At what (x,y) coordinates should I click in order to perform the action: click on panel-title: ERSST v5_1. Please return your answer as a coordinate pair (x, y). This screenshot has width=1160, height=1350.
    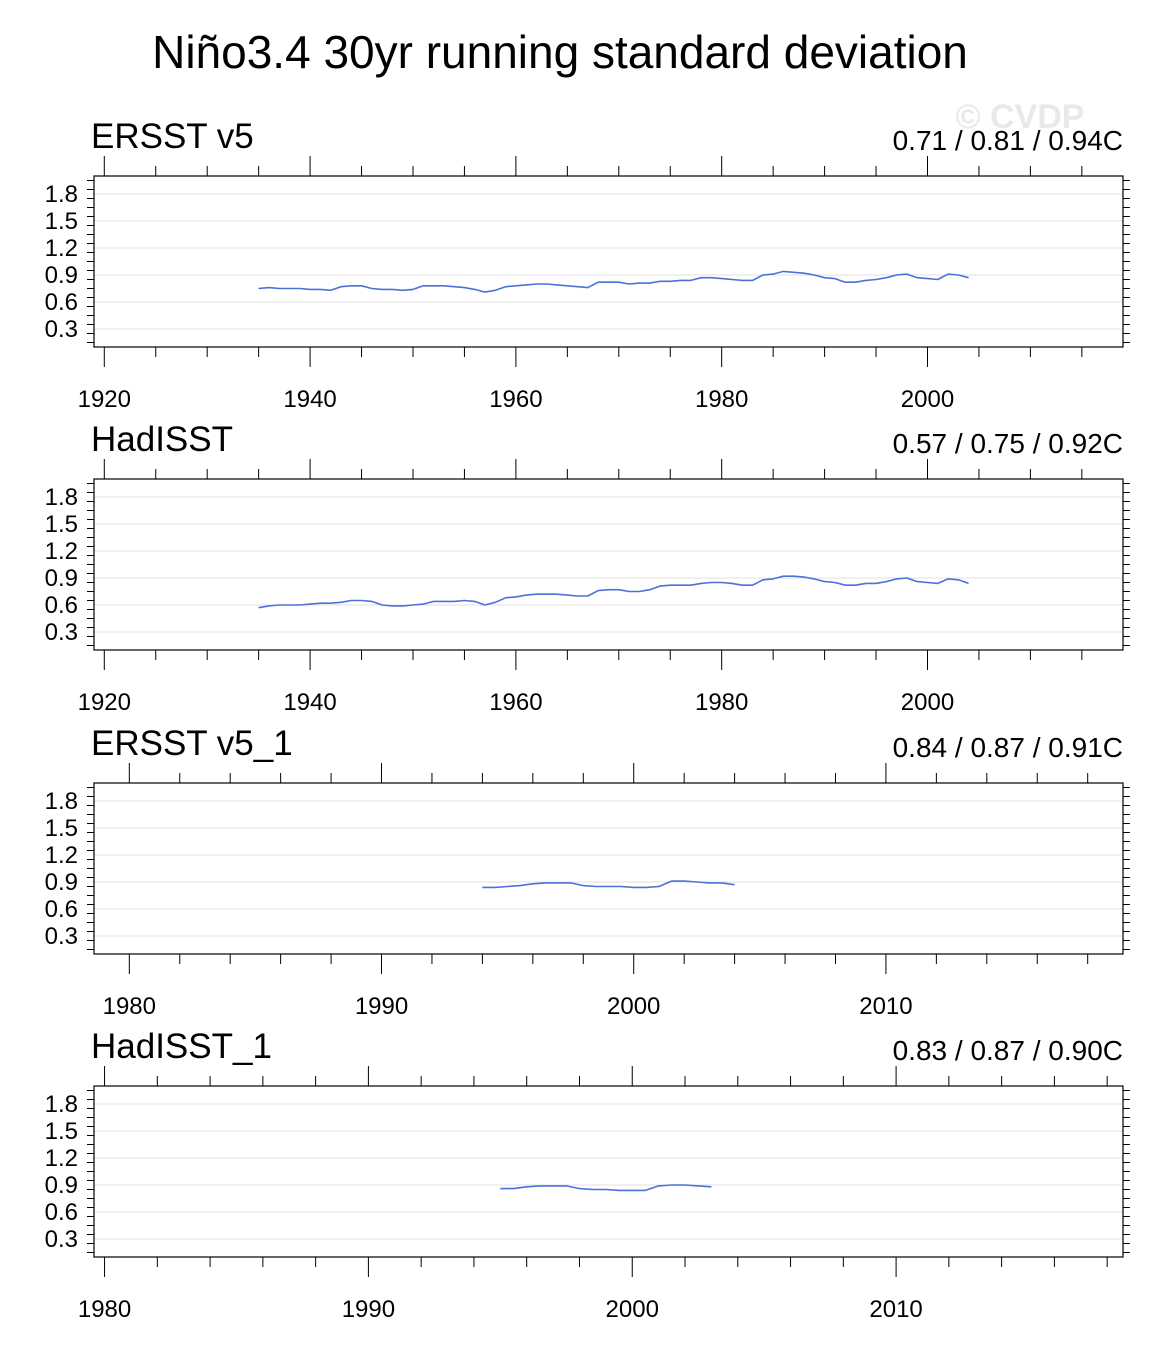
    Looking at the image, I should click on (192, 743).